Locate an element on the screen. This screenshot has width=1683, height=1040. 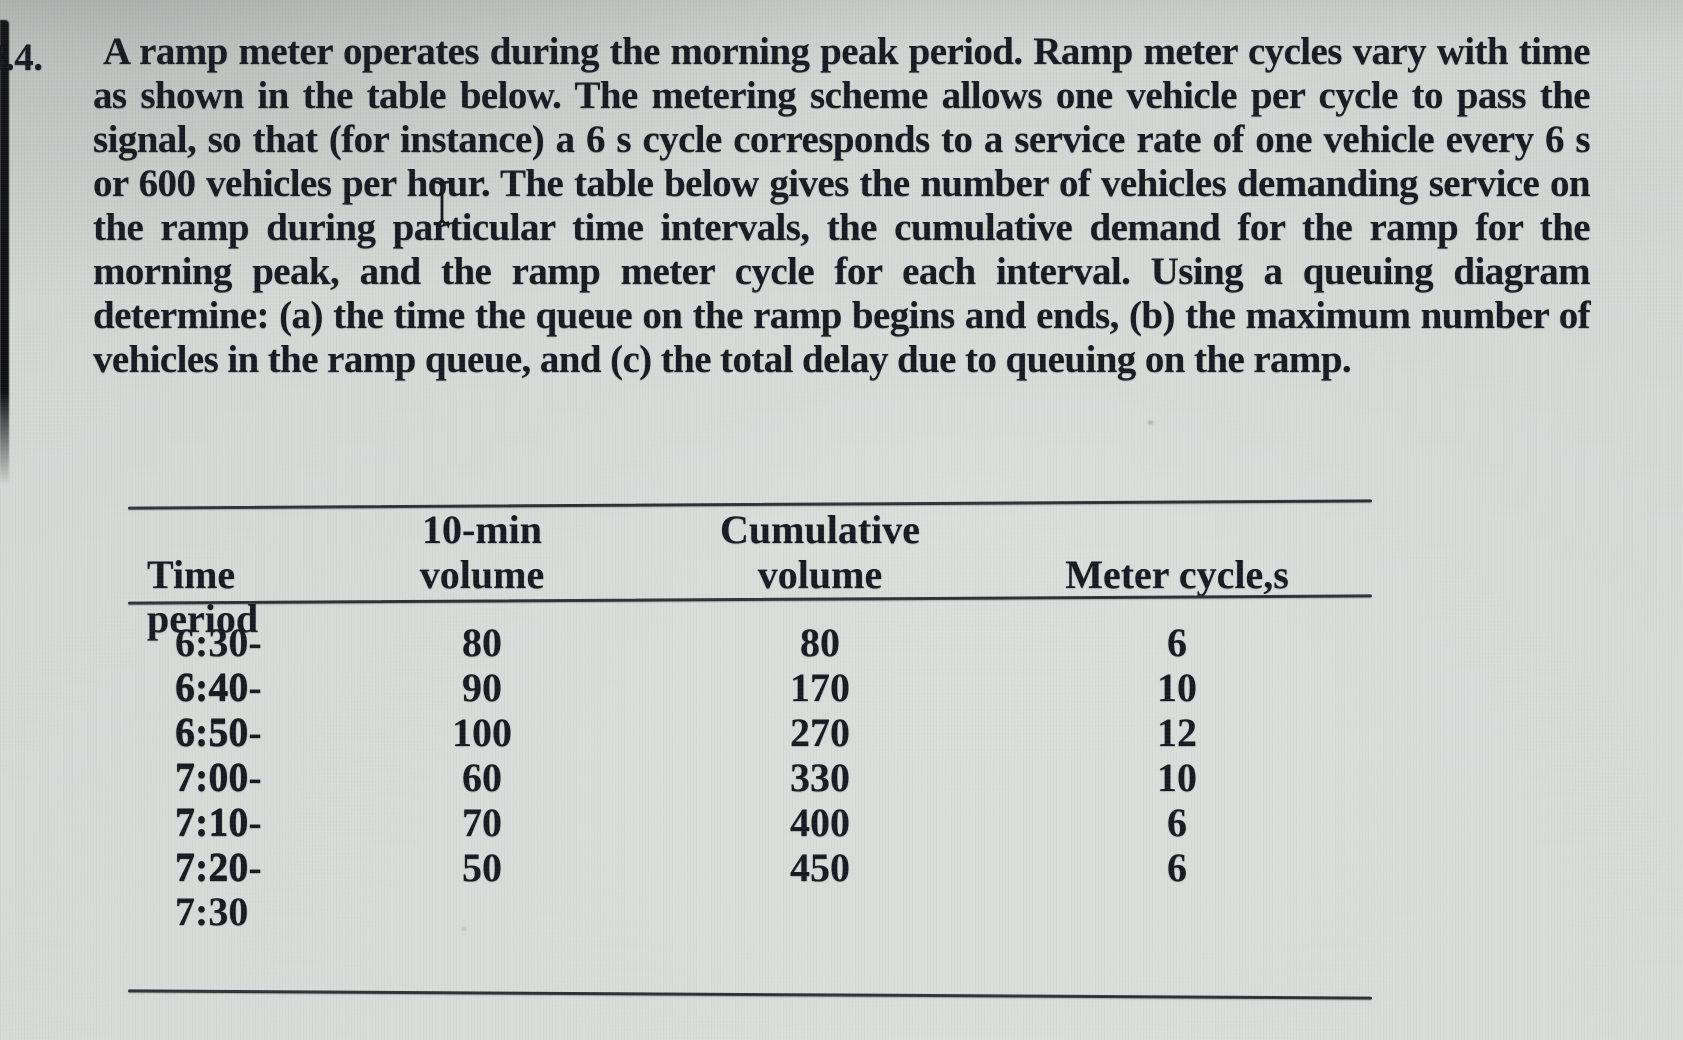
table-row: 6:50-7:00 100 270 12 is located at coordinates (744, 755).